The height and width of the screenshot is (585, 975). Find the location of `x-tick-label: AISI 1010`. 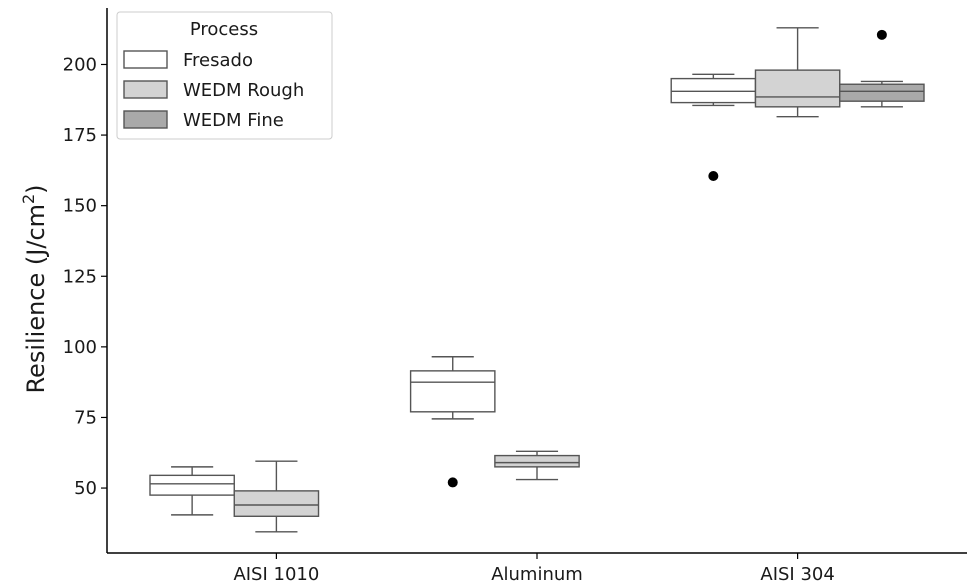

x-tick-label: AISI 1010 is located at coordinates (276, 574).